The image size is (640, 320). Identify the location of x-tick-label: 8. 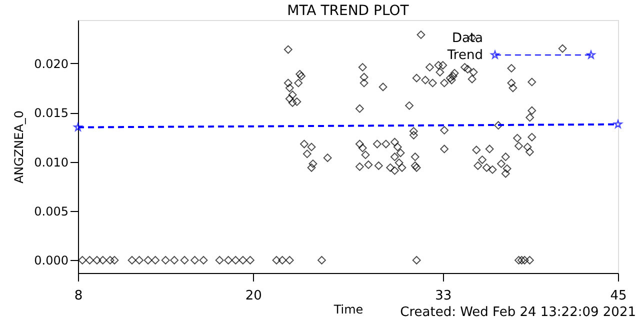
(78, 296).